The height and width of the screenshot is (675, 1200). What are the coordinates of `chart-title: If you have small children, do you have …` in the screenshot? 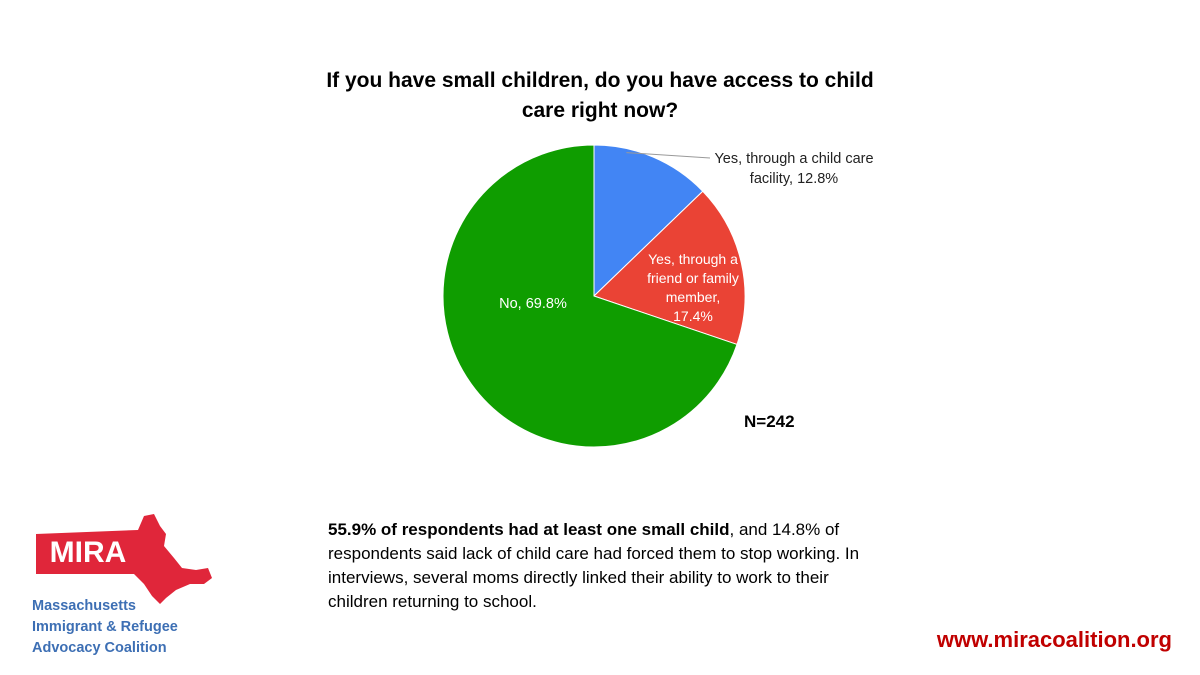 It's located at (600, 96).